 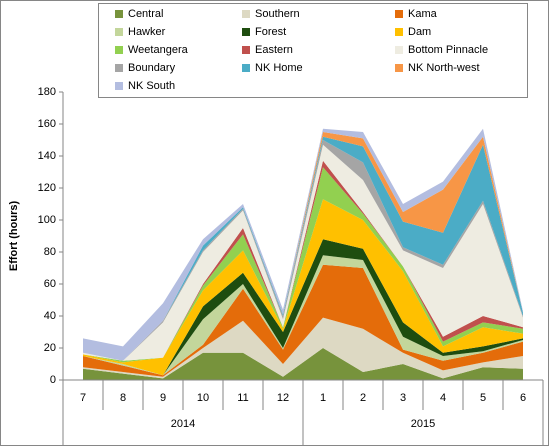 I want to click on y-tick-label: 100, so click(x=47, y=220).